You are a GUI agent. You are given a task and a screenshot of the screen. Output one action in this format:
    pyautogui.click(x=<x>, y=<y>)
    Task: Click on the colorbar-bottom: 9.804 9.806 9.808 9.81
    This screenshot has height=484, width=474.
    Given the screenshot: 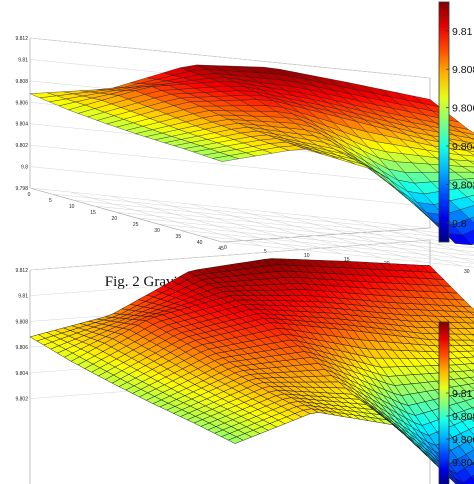 What is the action you would take?
    pyautogui.click(x=456, y=402)
    